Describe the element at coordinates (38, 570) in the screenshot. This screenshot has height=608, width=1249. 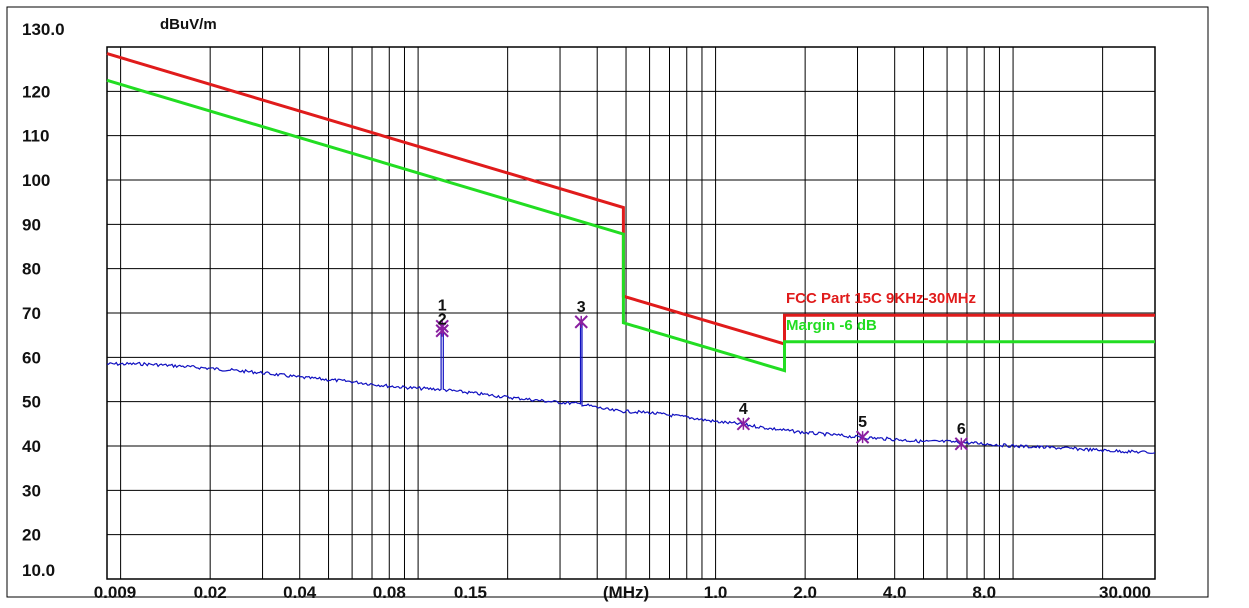
I see `y-tick-label: 10.0` at that location.